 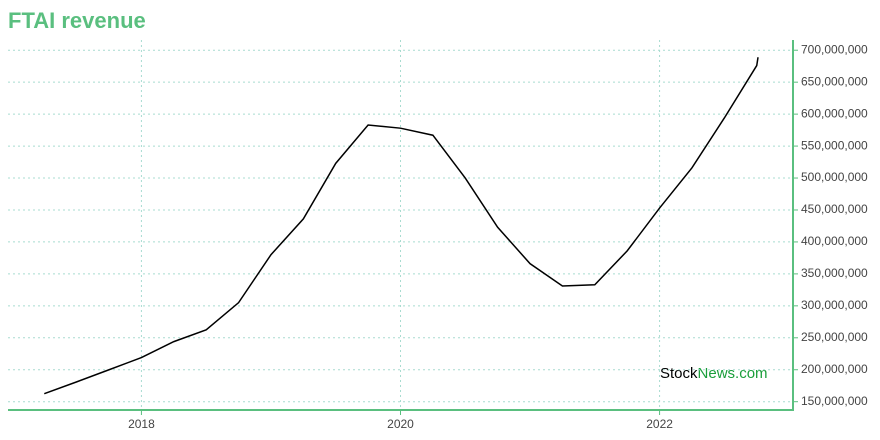 What do you see at coordinates (834, 401) in the screenshot?
I see `y-tick-label: 150,000,000` at bounding box center [834, 401].